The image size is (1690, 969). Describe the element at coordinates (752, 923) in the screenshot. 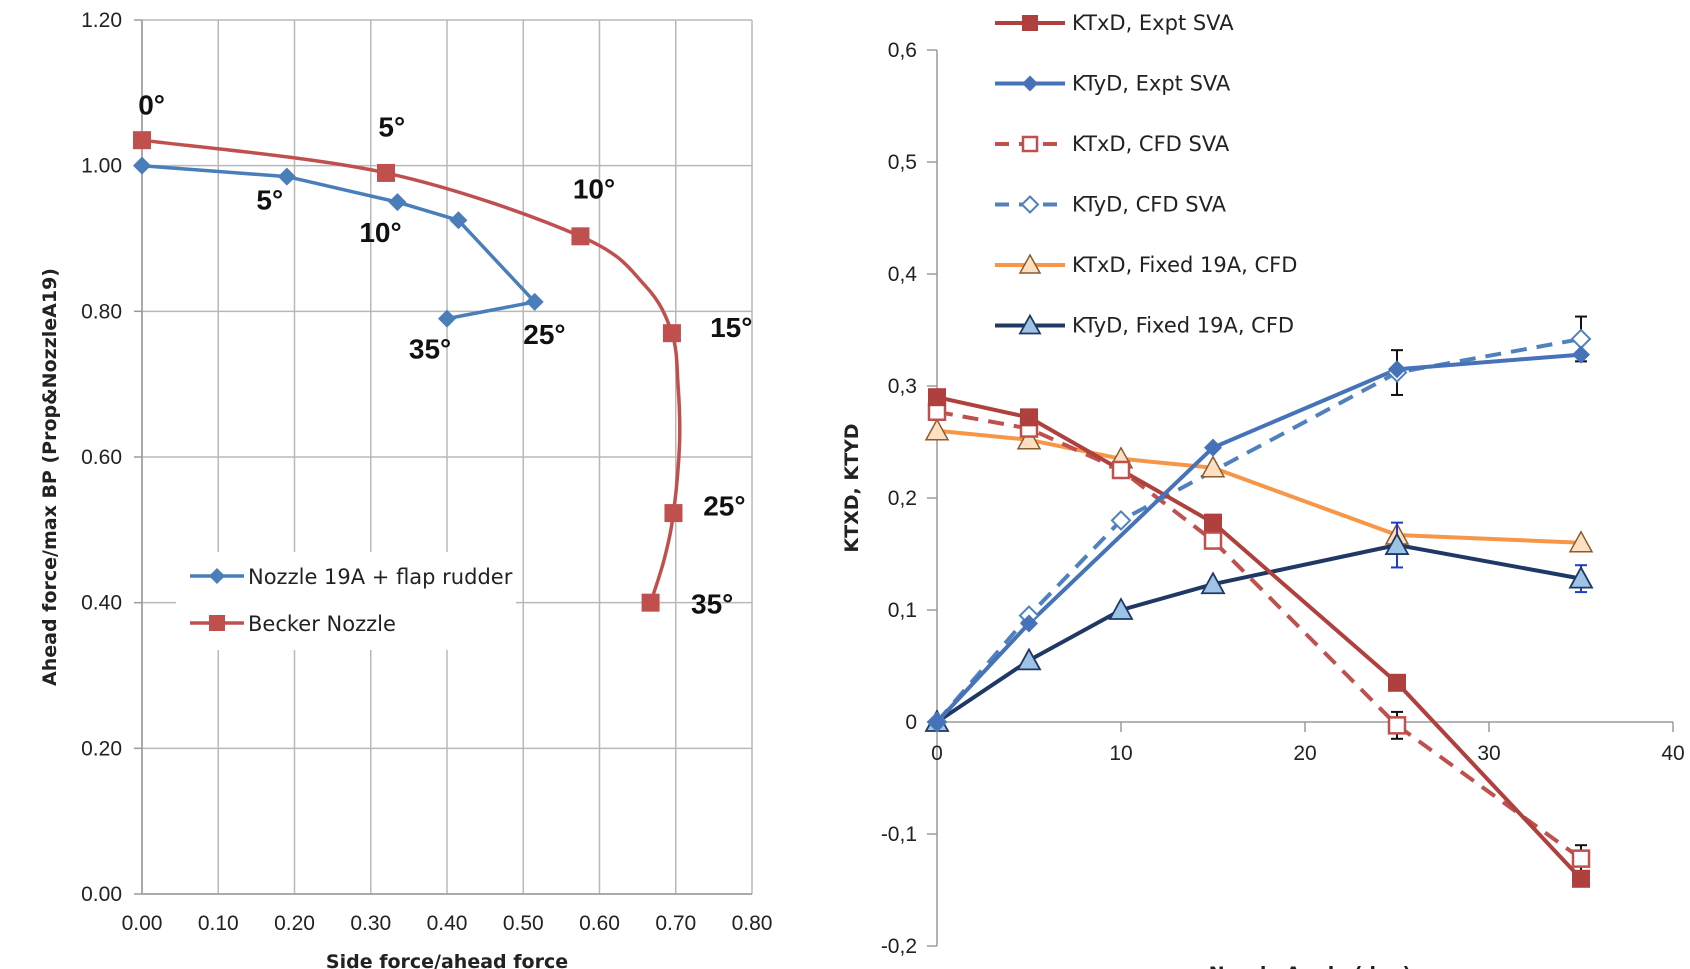

I see `x-tick-label: 0.80` at that location.